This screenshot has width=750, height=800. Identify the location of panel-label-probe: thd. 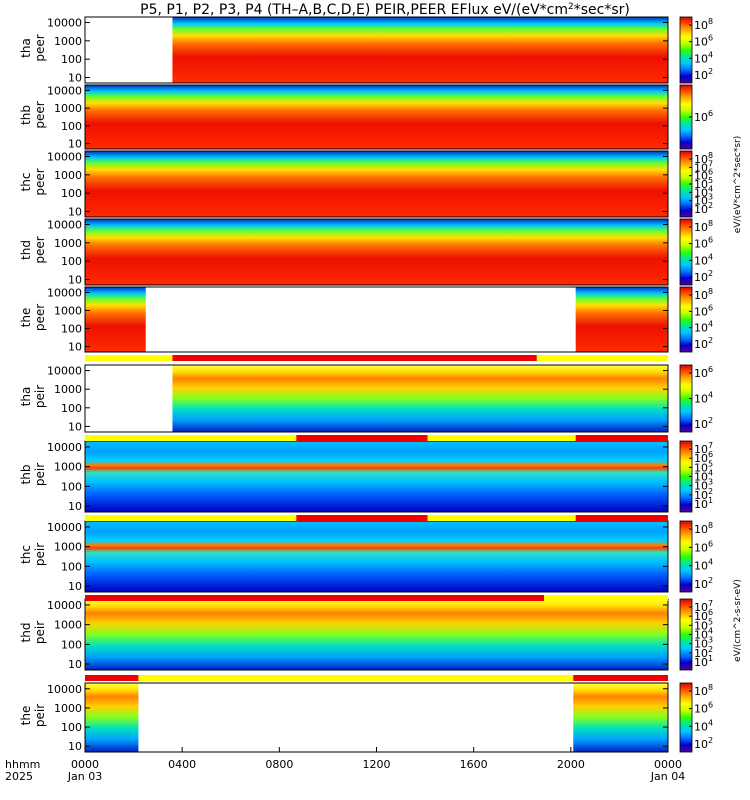
(26, 633).